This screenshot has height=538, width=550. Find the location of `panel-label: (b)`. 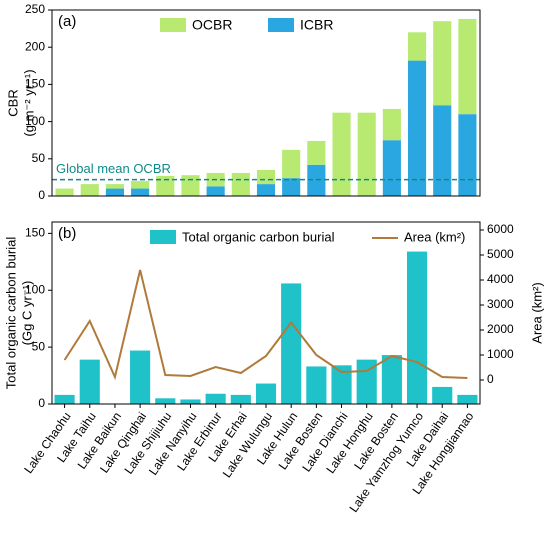

panel-label: (b) is located at coordinates (67, 233).